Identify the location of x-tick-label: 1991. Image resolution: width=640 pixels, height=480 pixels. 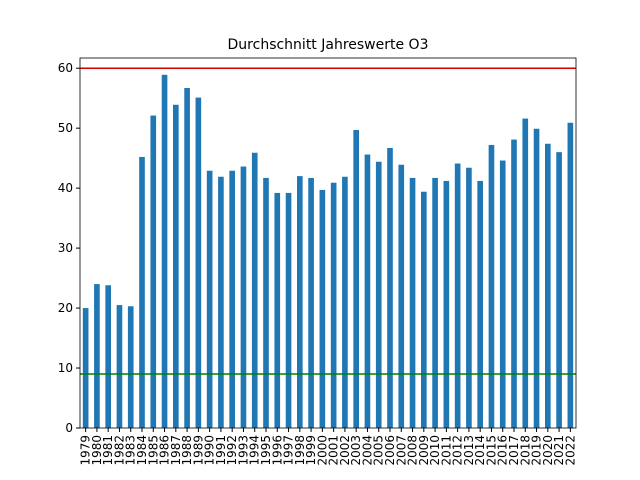
(221, 450).